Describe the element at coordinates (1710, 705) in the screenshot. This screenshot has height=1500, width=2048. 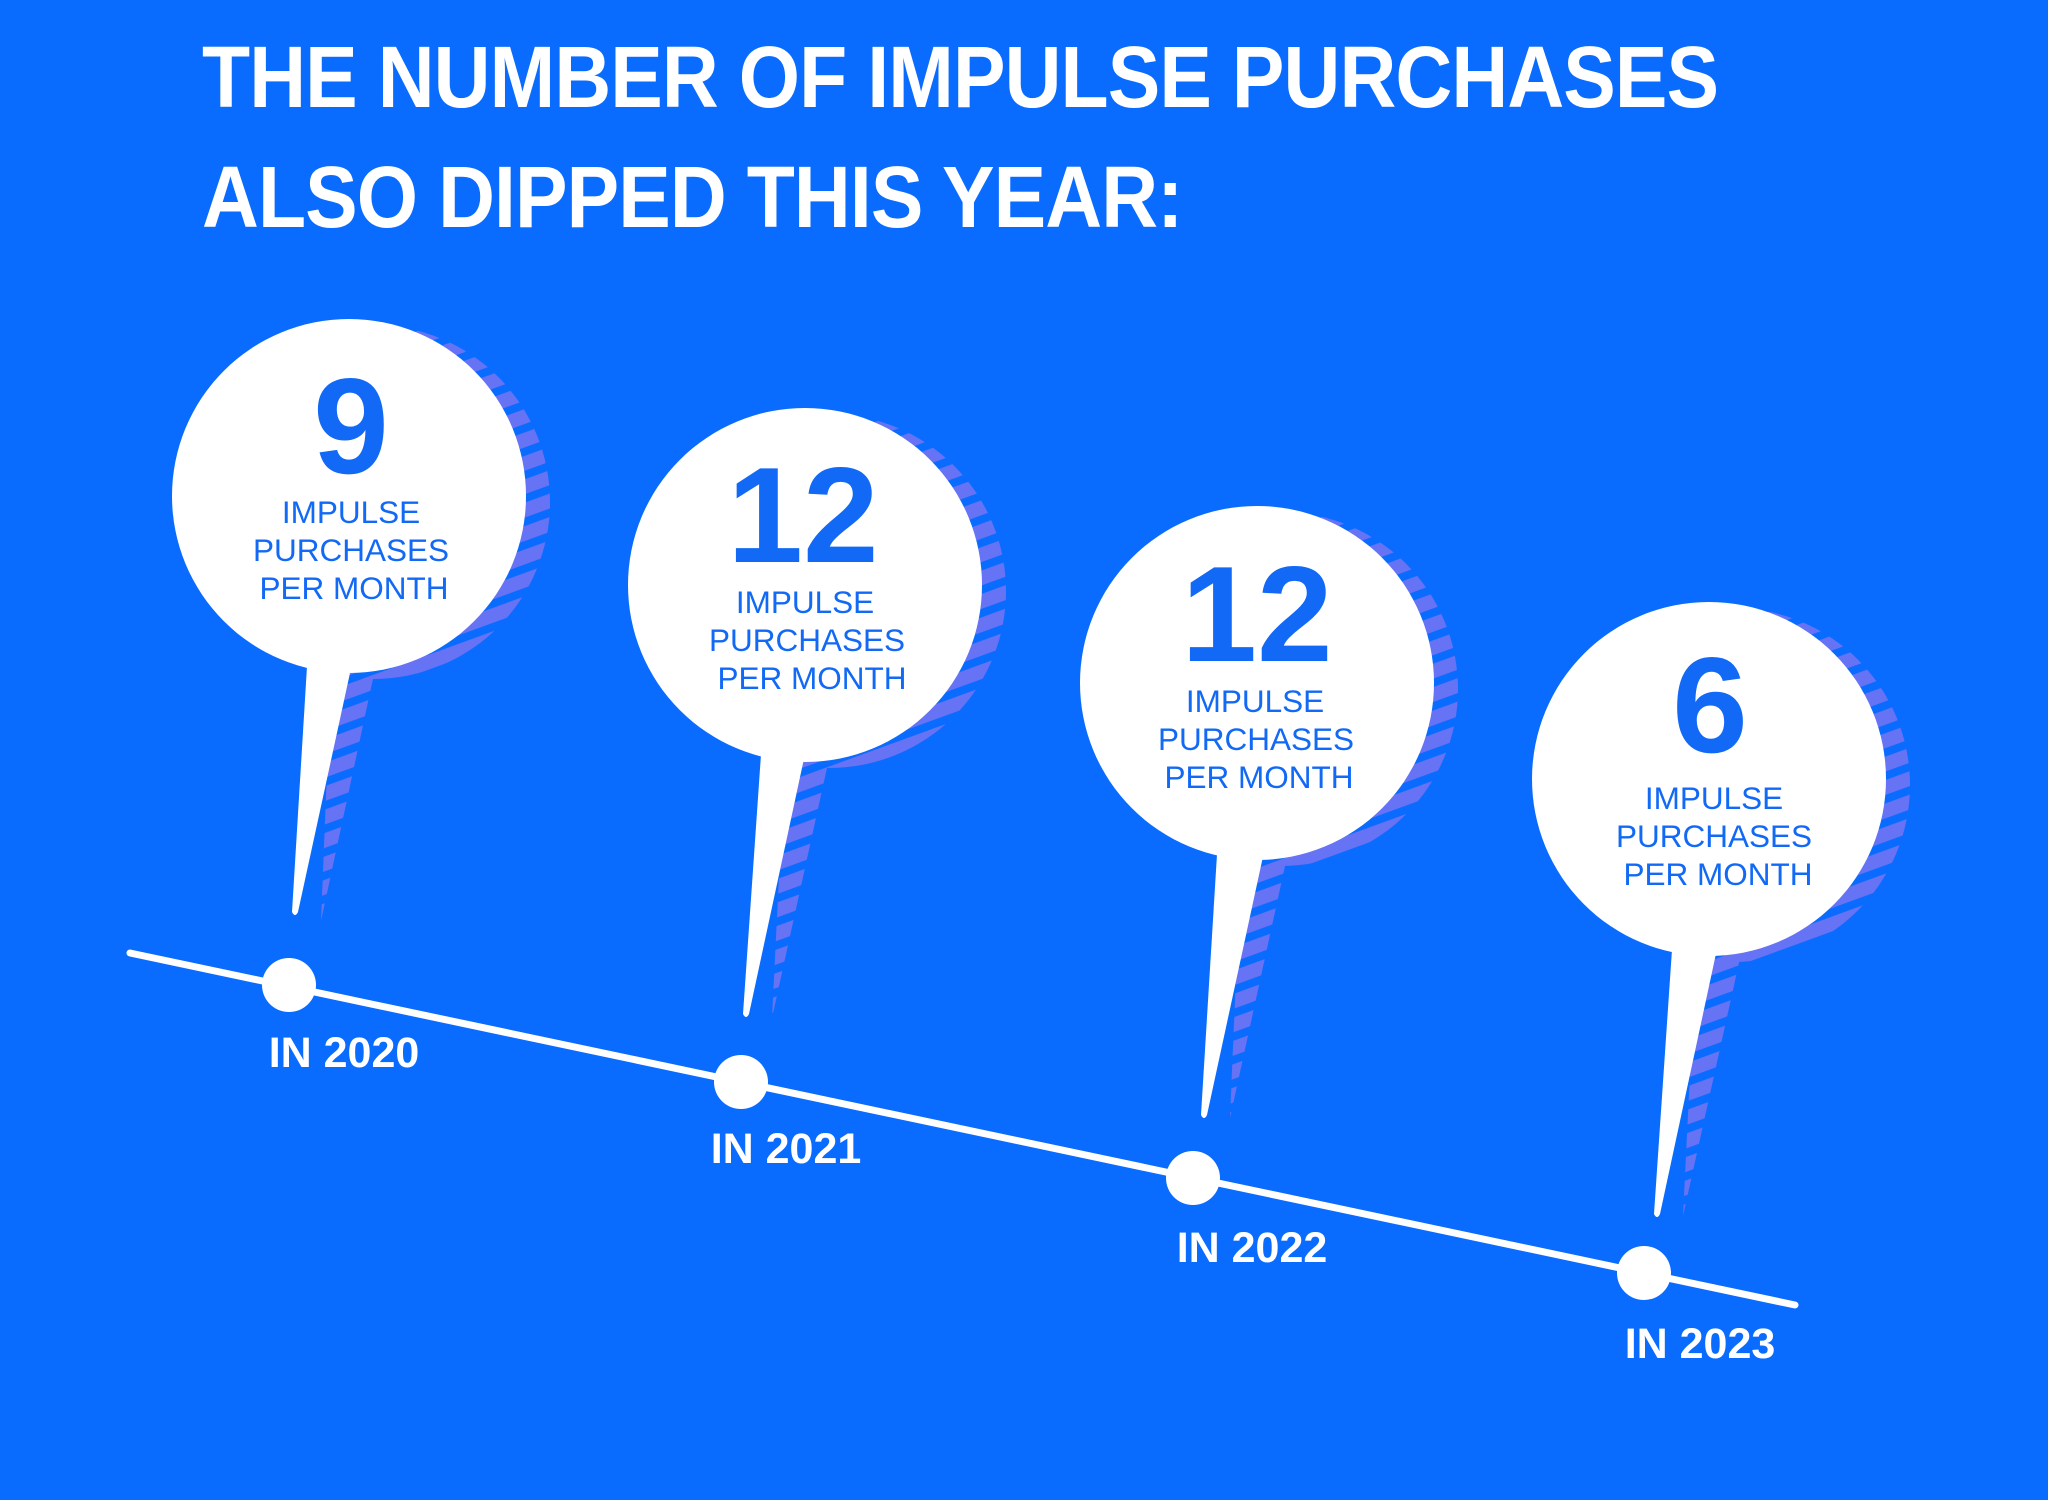
I see `balloon-value: 6` at that location.